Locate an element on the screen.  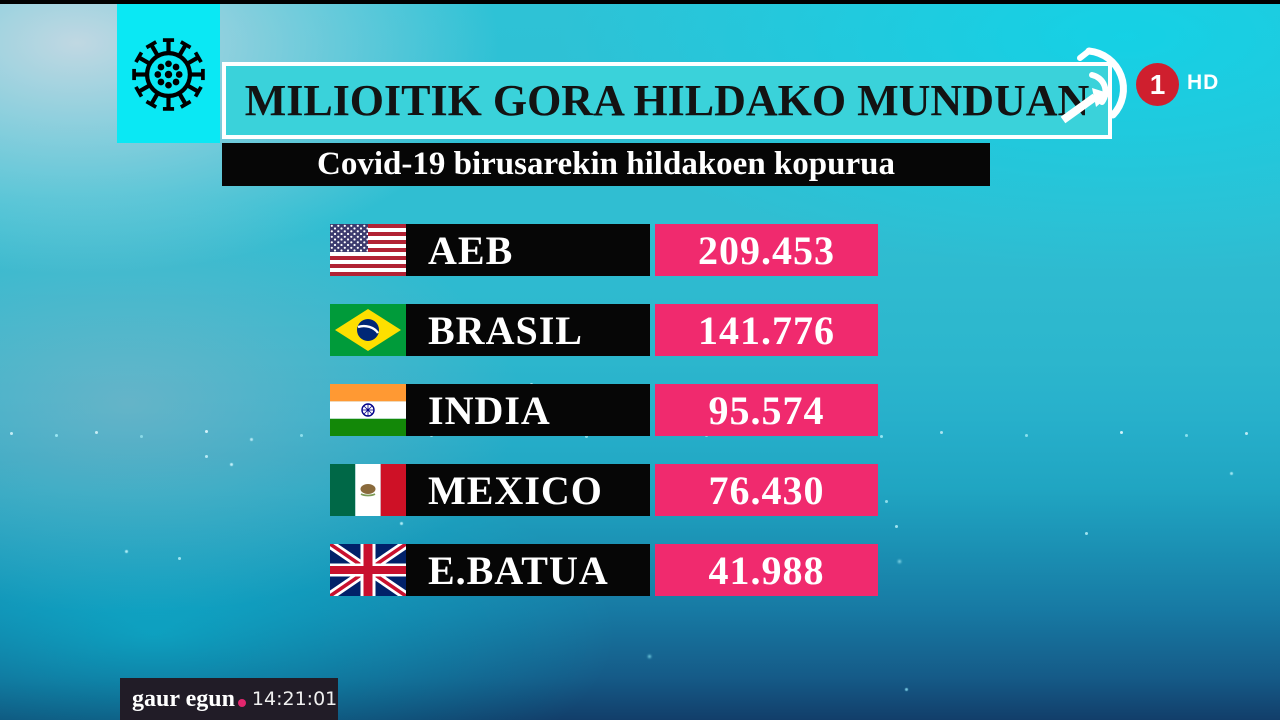
flag-india-icon is located at coordinates (368, 410).